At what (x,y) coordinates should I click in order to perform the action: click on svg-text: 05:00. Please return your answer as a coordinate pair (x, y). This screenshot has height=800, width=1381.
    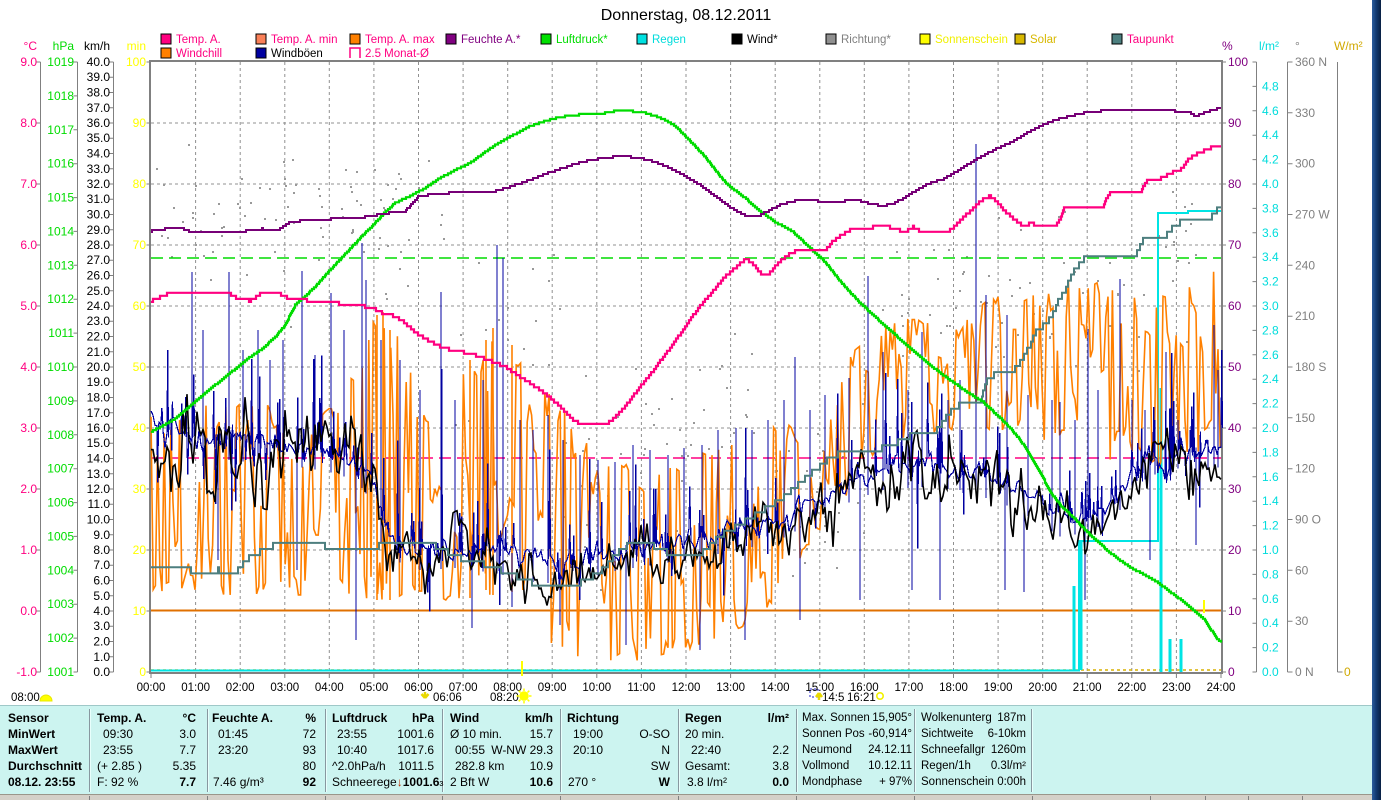
    Looking at the image, I should click on (374, 688).